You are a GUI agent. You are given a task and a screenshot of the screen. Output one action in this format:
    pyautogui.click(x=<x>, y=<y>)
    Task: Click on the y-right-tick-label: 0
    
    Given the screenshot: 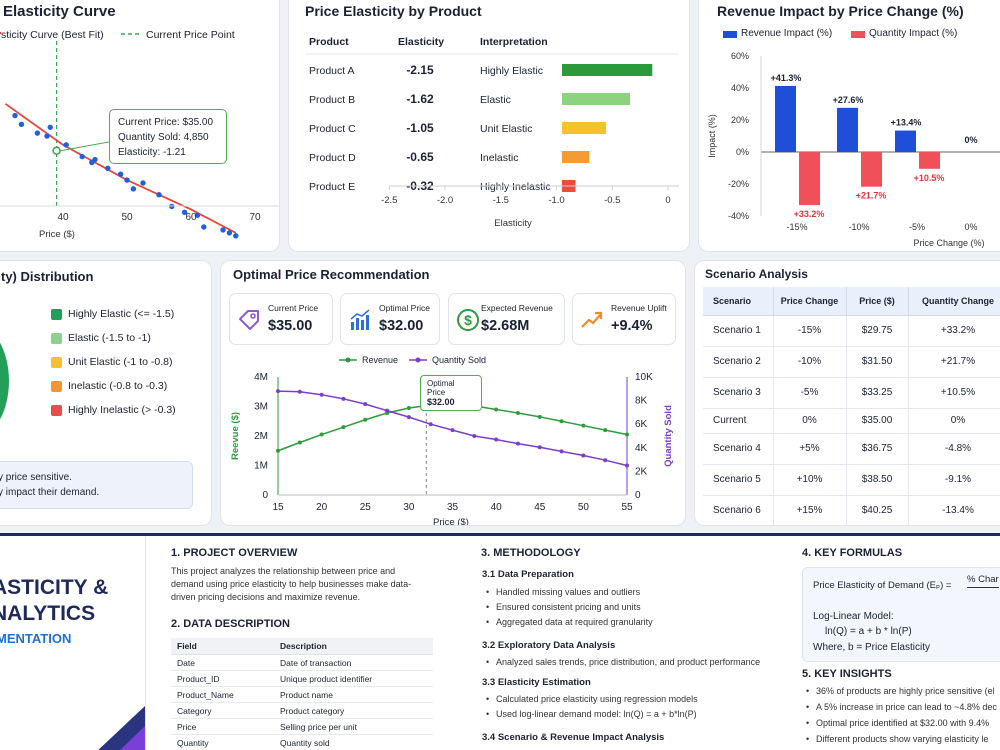 What is the action you would take?
    pyautogui.click(x=638, y=495)
    